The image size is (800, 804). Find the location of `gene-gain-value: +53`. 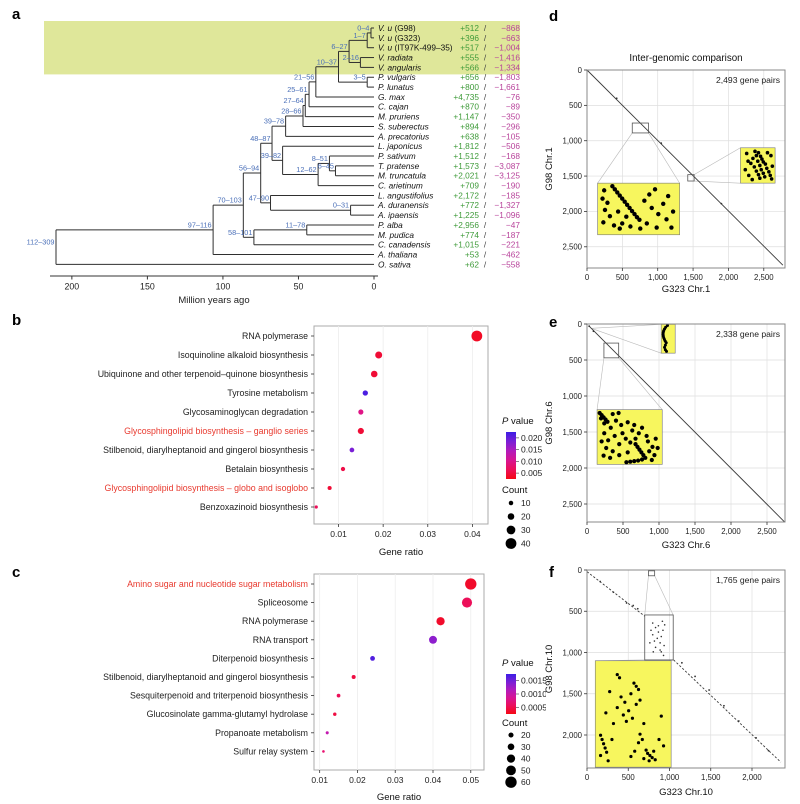

gene-gain-value: +53 is located at coordinates (472, 254).